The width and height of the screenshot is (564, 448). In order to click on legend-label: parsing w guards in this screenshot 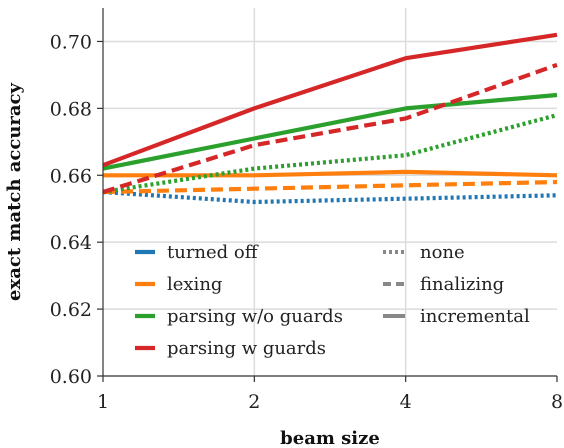, I will do `click(246, 348)`.